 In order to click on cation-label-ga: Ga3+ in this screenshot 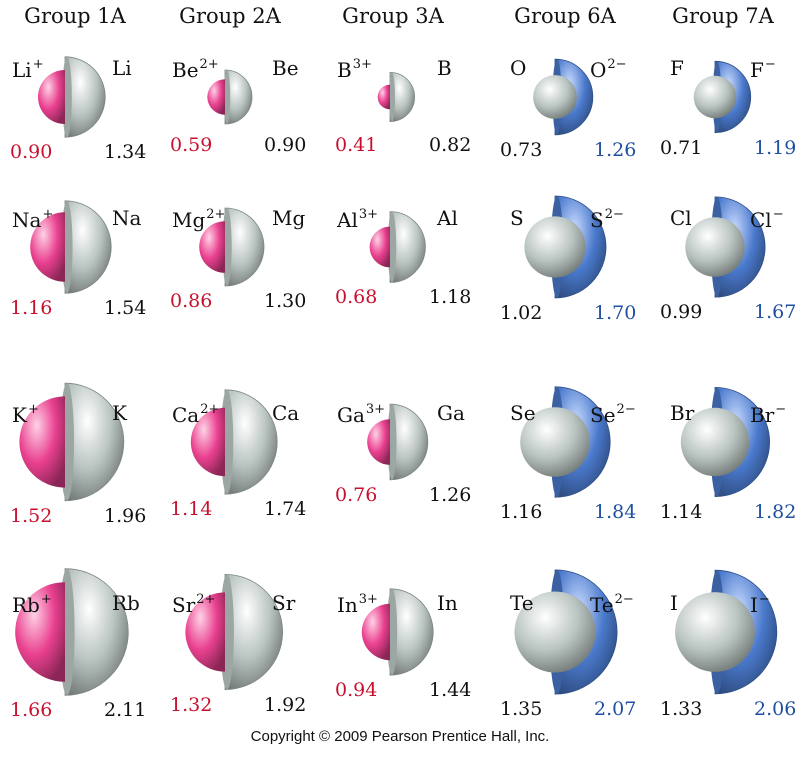, I will do `click(361, 414)`.